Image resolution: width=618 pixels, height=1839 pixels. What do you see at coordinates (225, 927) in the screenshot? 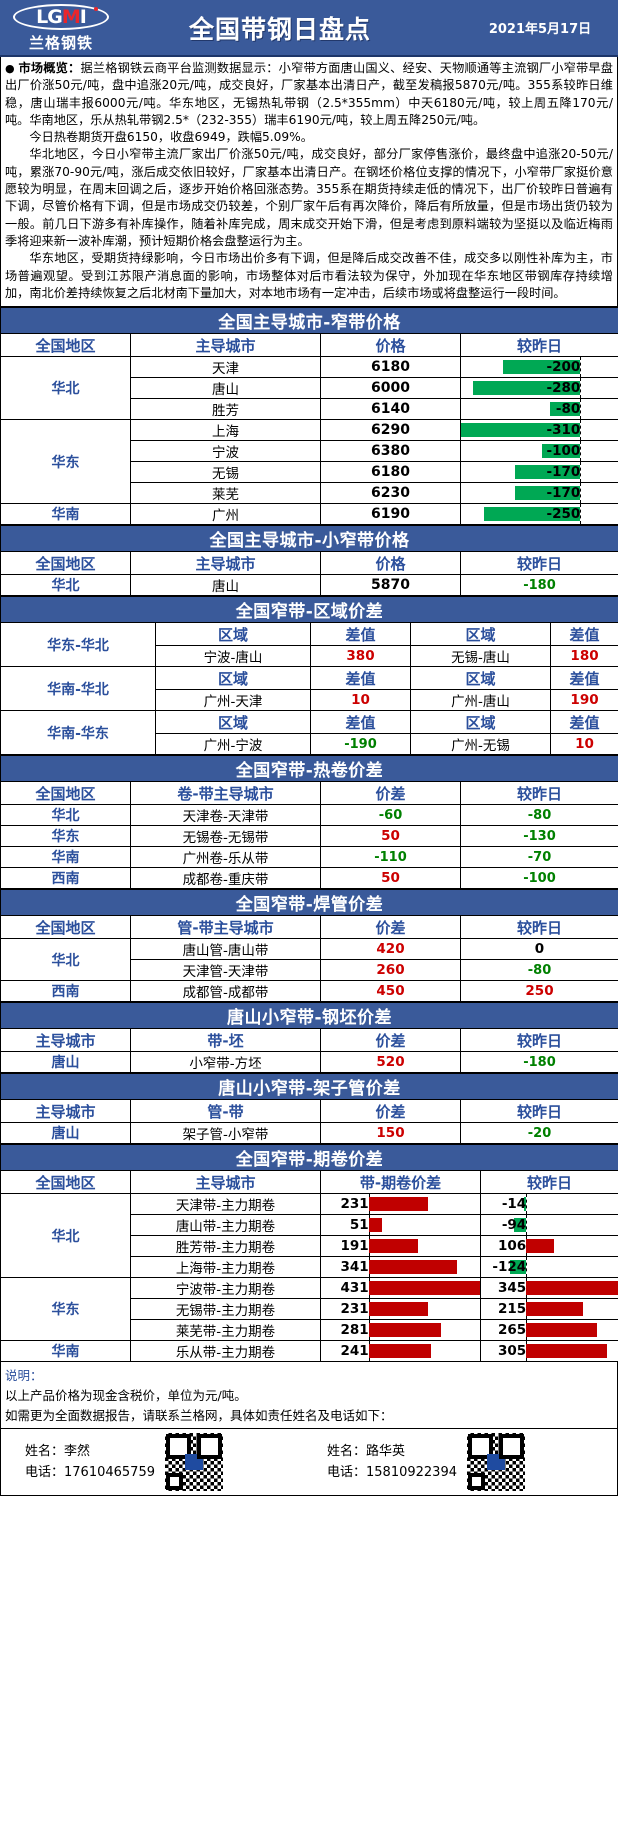
I see `column-header-weldpipe-spread-1: 管-带主导城市` at bounding box center [225, 927].